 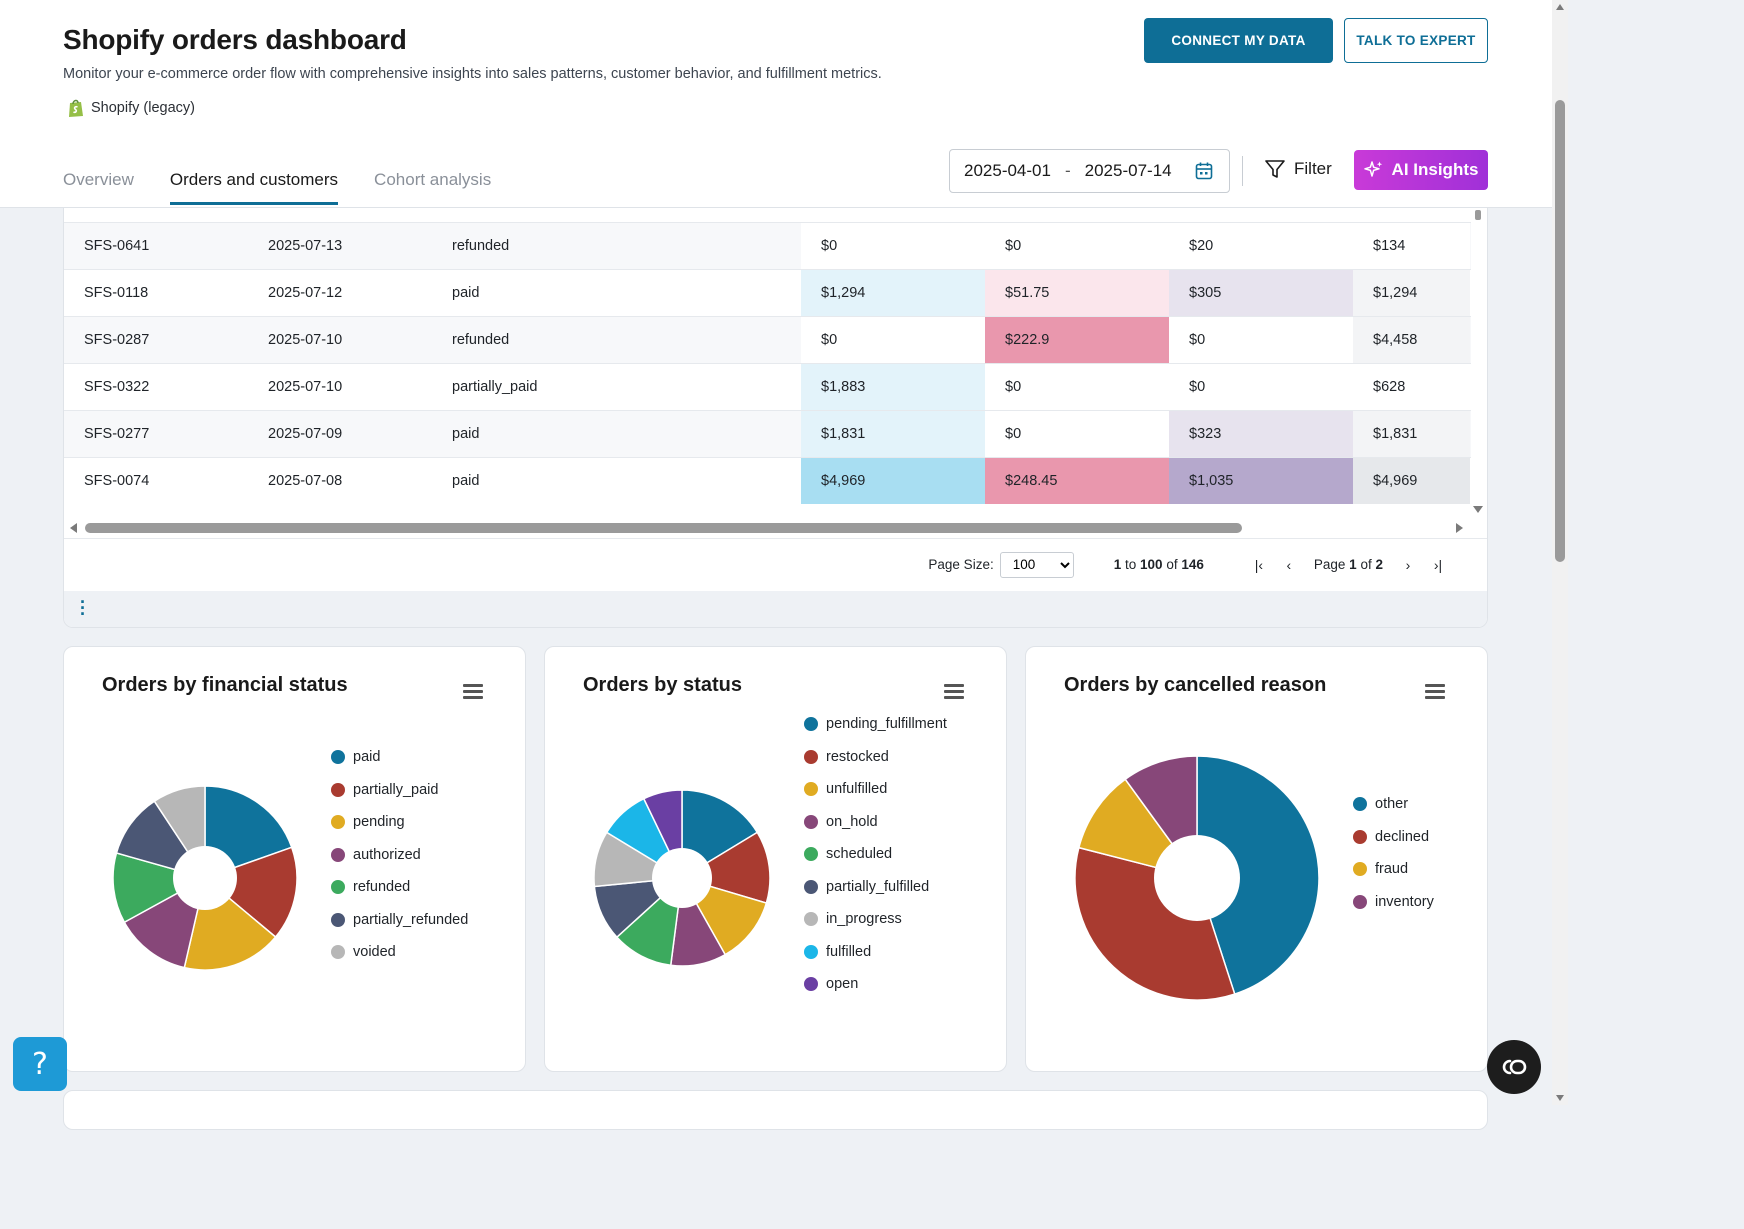 I want to click on chart-title: Orders by financial status, so click(x=225, y=685).